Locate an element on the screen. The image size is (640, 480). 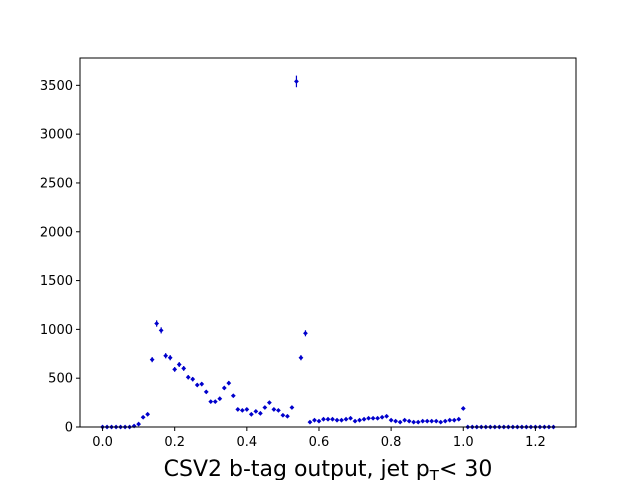
x-axis-title-subscript: T is located at coordinates (434, 473).